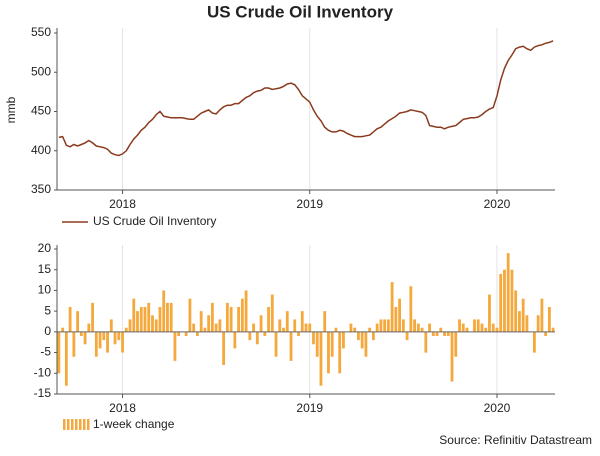 This screenshot has width=600, height=456. Describe the element at coordinates (497, 408) in the screenshot. I see `x-tick-label: 2020` at that location.